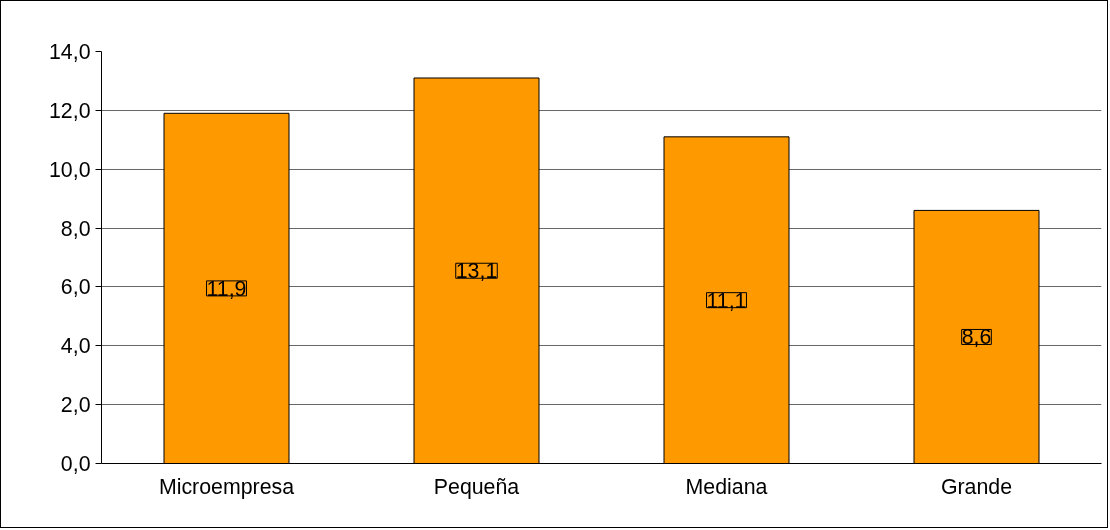 This screenshot has height=530, width=1110. I want to click on y-tick-label: 10,0, so click(69, 169).